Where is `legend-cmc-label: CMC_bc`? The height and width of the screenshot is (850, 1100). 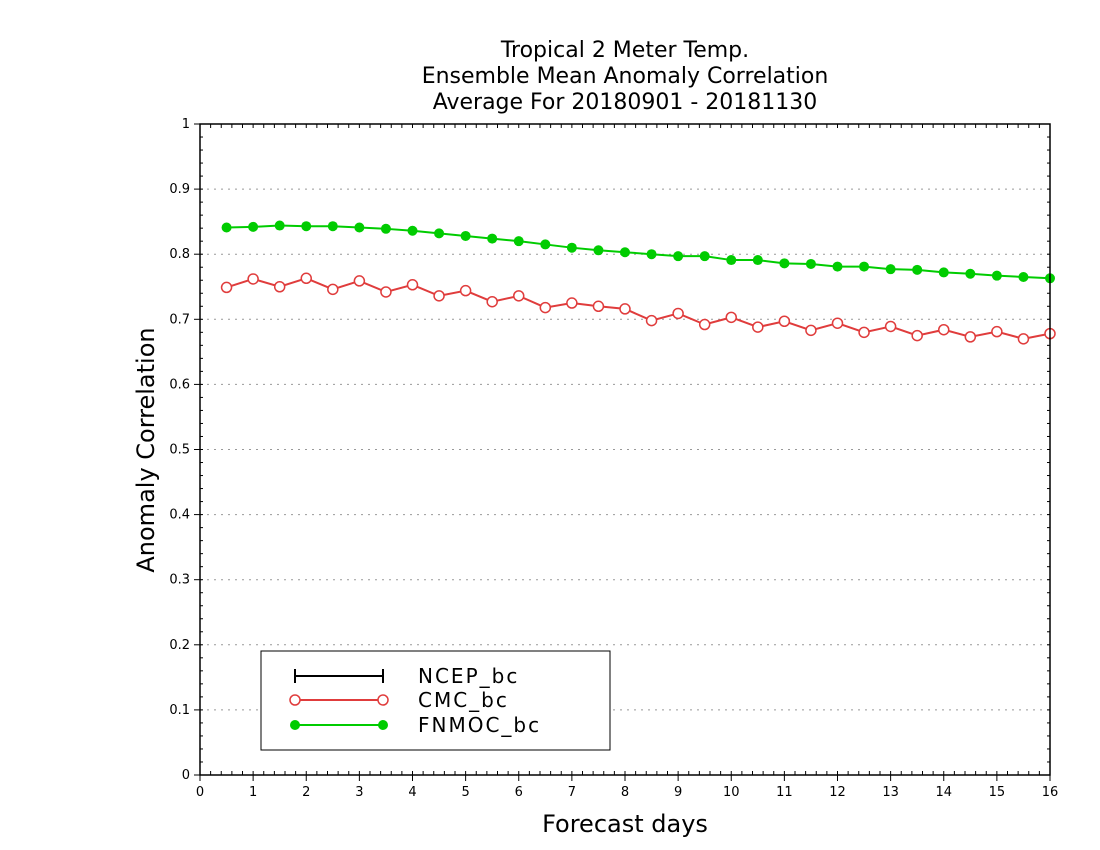 legend-cmc-label: CMC_bc is located at coordinates (463, 700).